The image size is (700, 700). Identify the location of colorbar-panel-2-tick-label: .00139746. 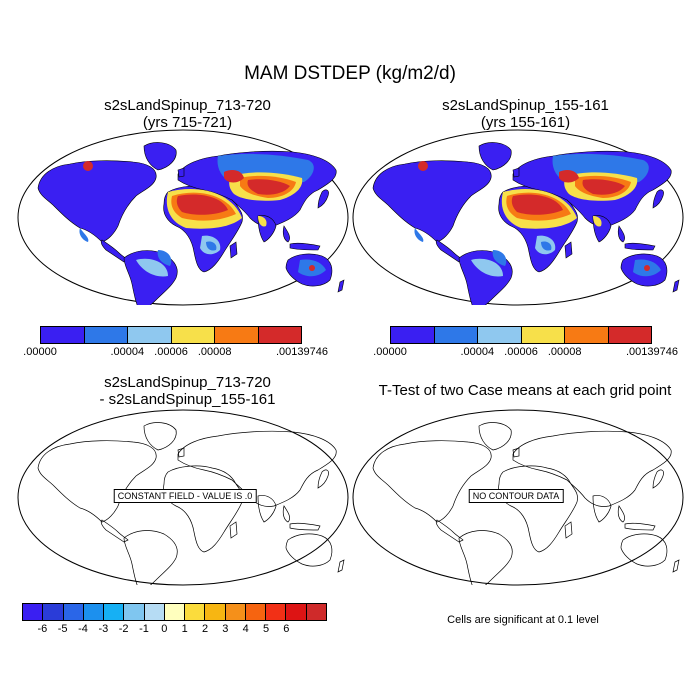
(652, 352).